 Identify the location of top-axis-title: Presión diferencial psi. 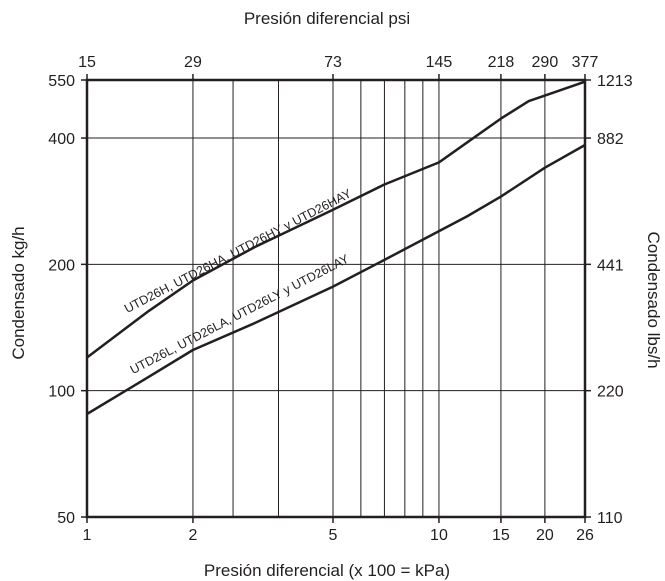
(327, 18).